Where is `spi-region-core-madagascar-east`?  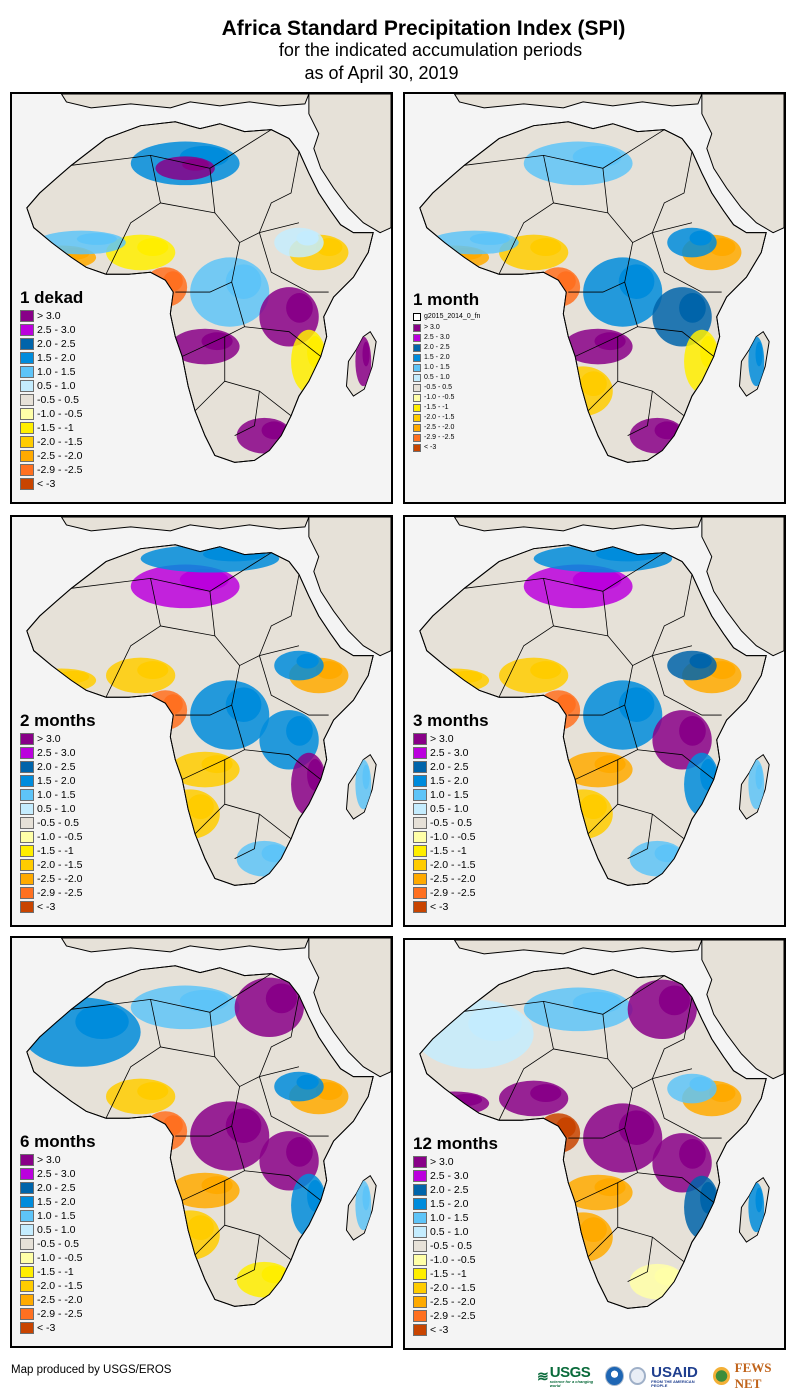
spi-region-core-madagascar-east is located at coordinates (366, 1198).